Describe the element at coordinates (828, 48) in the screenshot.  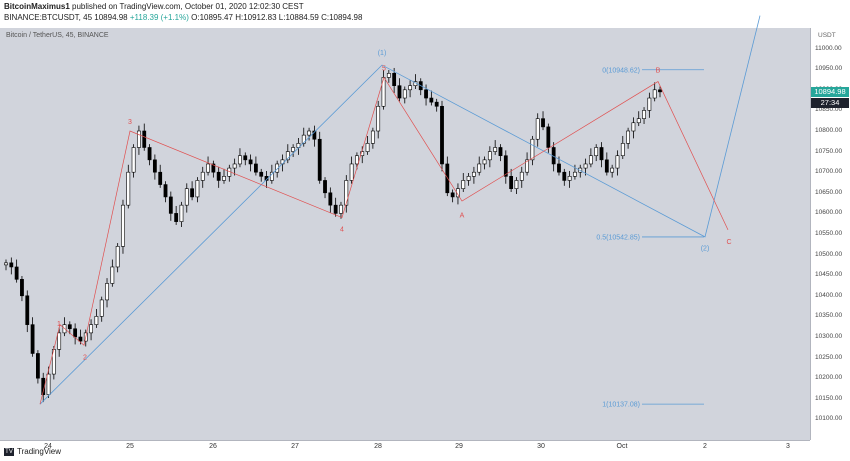
I see `price-tick-label: 11000.00` at that location.